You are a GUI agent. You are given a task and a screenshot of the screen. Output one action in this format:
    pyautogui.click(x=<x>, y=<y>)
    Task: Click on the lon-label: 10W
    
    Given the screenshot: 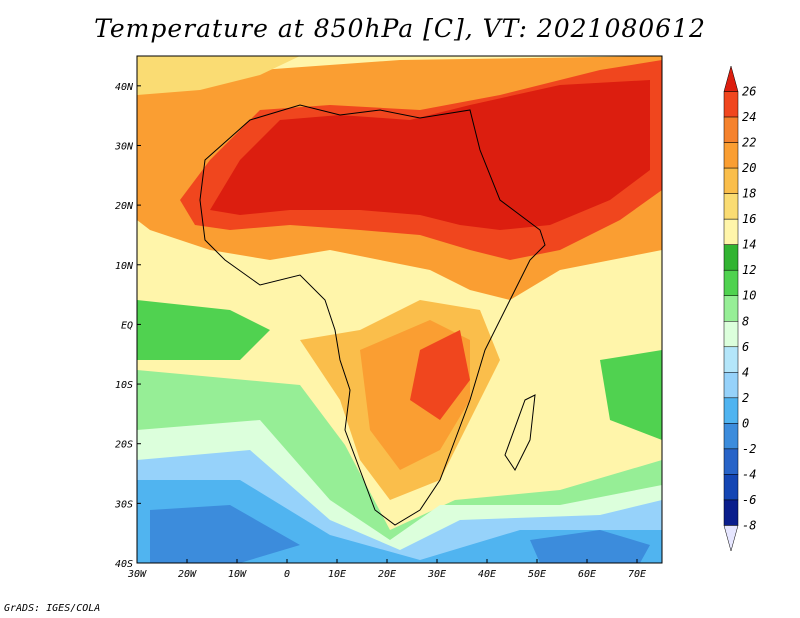 What is the action you would take?
    pyautogui.click(x=237, y=574)
    